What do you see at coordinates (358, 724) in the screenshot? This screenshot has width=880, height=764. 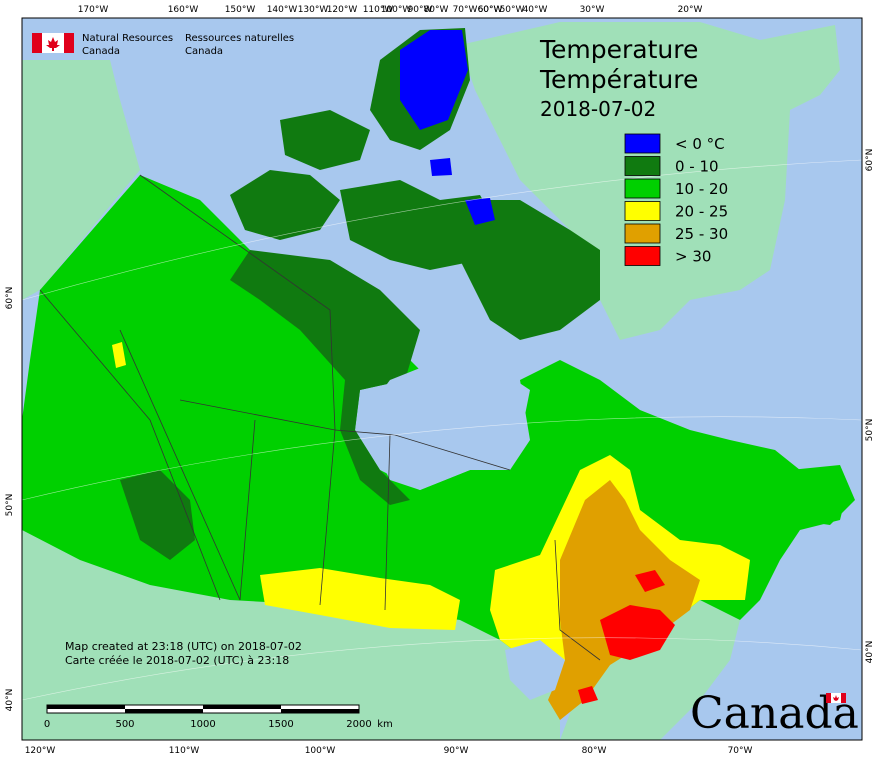 I see `scale-label: 2000` at bounding box center [358, 724].